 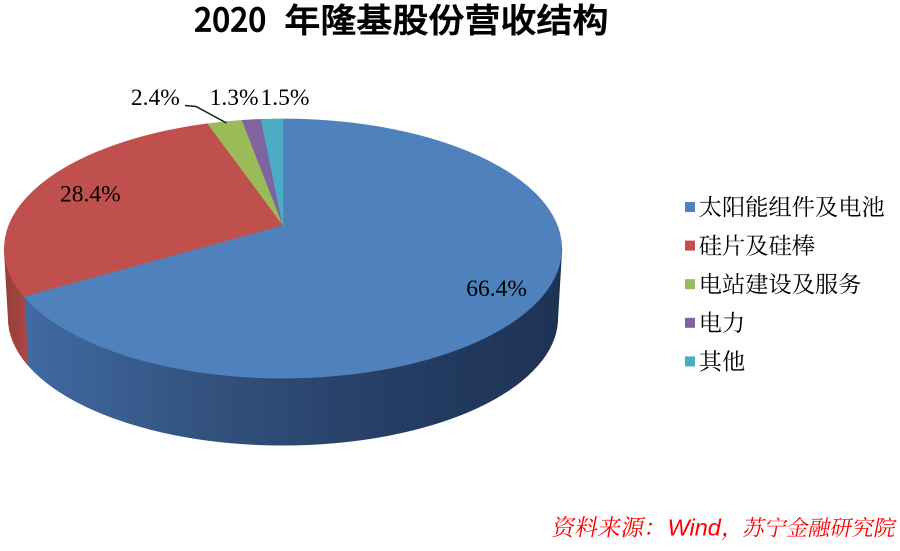 What do you see at coordinates (496, 289) in the screenshot?
I see `svg-text: 66.4%` at bounding box center [496, 289].